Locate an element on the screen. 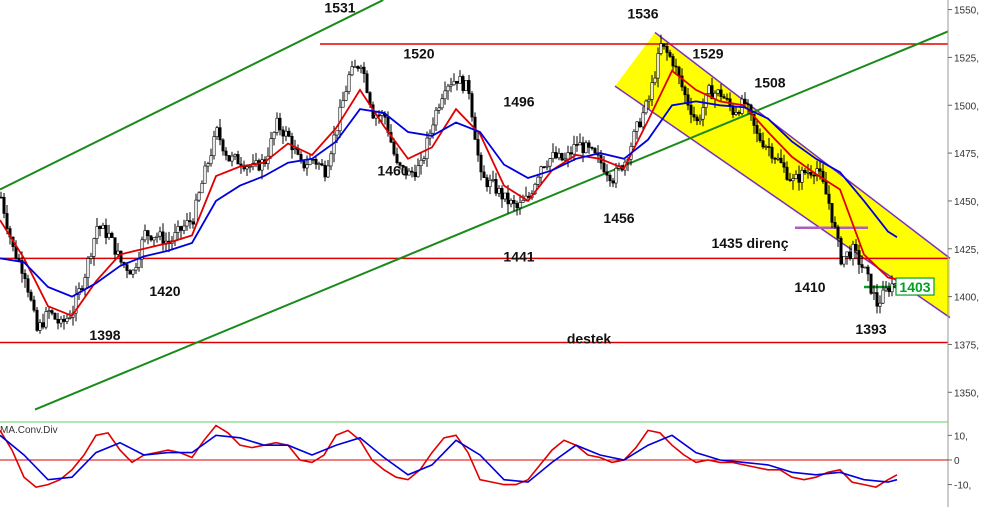 Image resolution: width=1000 pixels, height=512 pixels. label-1403-box is located at coordinates (915, 286).